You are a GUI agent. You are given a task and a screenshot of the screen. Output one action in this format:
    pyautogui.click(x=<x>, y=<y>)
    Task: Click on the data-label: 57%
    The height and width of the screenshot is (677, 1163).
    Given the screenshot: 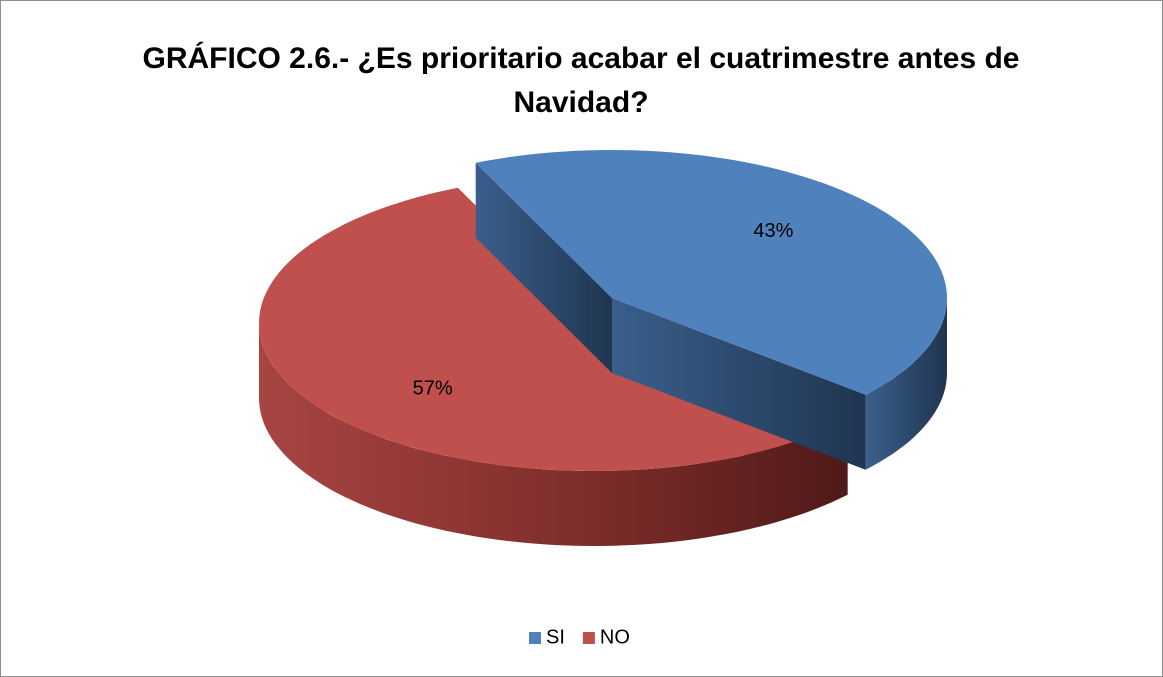 What is the action you would take?
    pyautogui.click(x=433, y=388)
    